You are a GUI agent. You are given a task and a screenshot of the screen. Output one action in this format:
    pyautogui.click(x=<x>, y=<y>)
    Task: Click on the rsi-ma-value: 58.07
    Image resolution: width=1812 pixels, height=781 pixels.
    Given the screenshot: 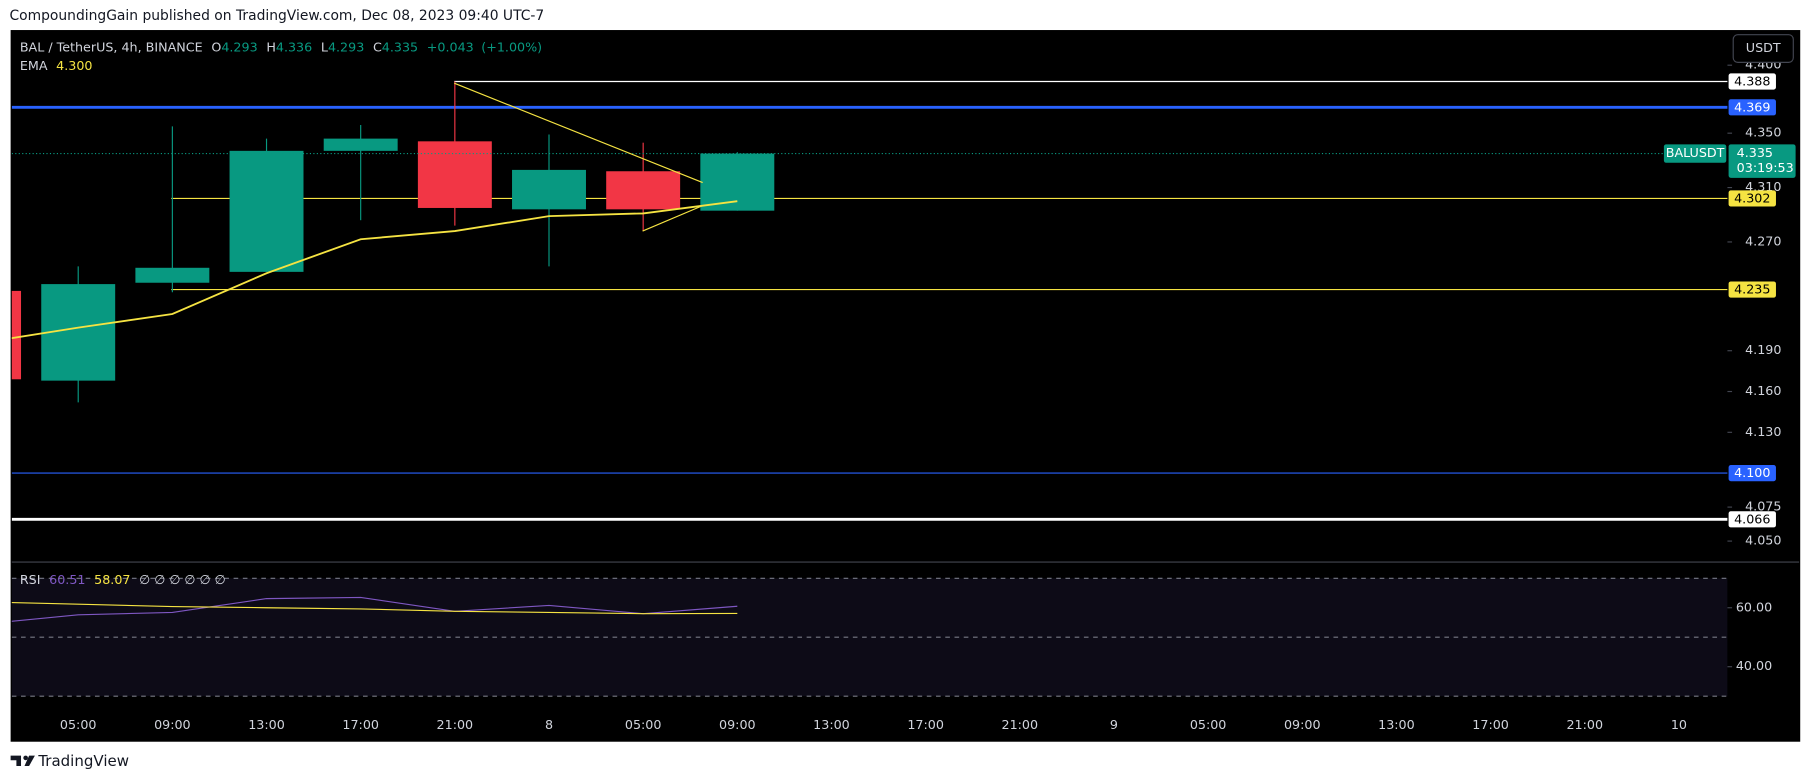 What is the action you would take?
    pyautogui.click(x=112, y=578)
    